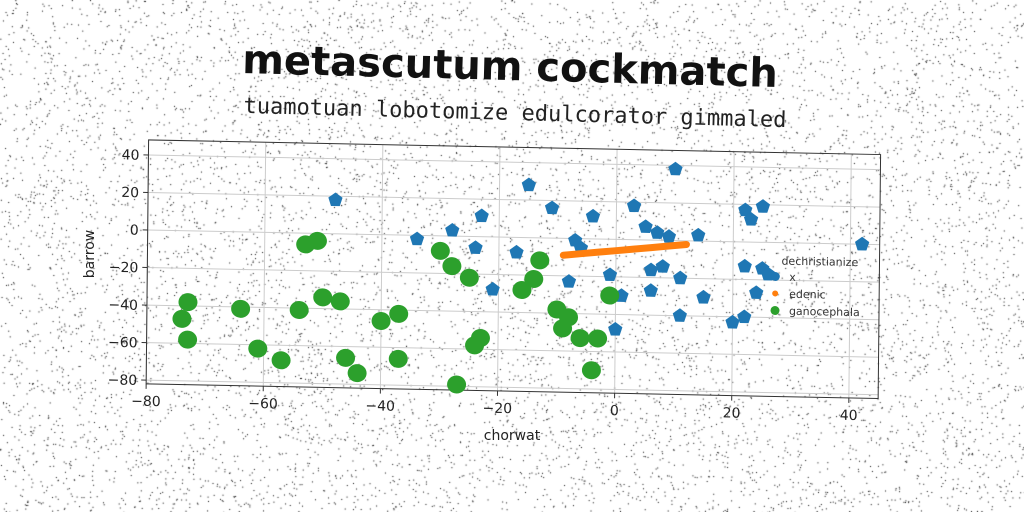 The image size is (1024, 512). Describe the element at coordinates (775, 293) in the screenshot. I see `legend-marker-edenic` at that location.